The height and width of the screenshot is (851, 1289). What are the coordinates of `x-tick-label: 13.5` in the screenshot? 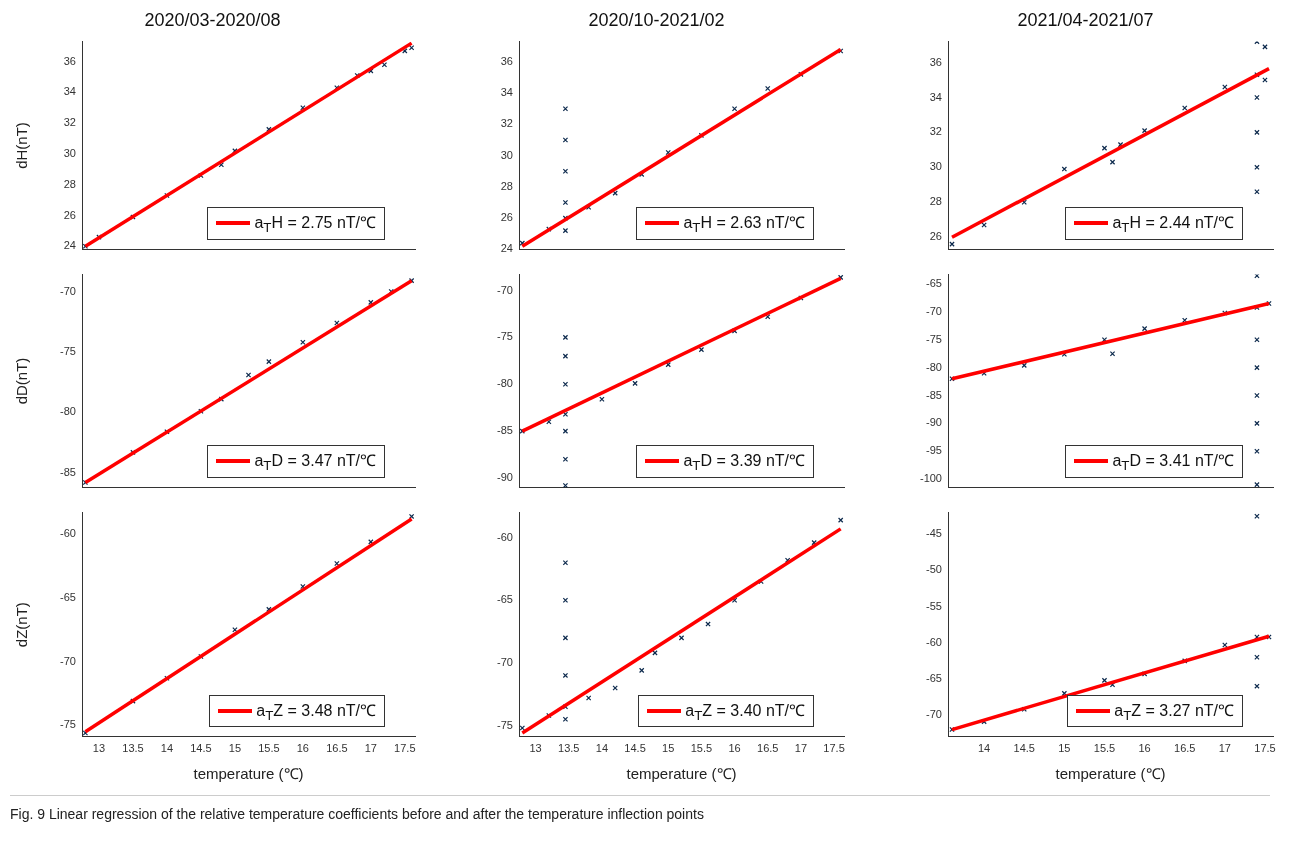 It's located at (569, 748).